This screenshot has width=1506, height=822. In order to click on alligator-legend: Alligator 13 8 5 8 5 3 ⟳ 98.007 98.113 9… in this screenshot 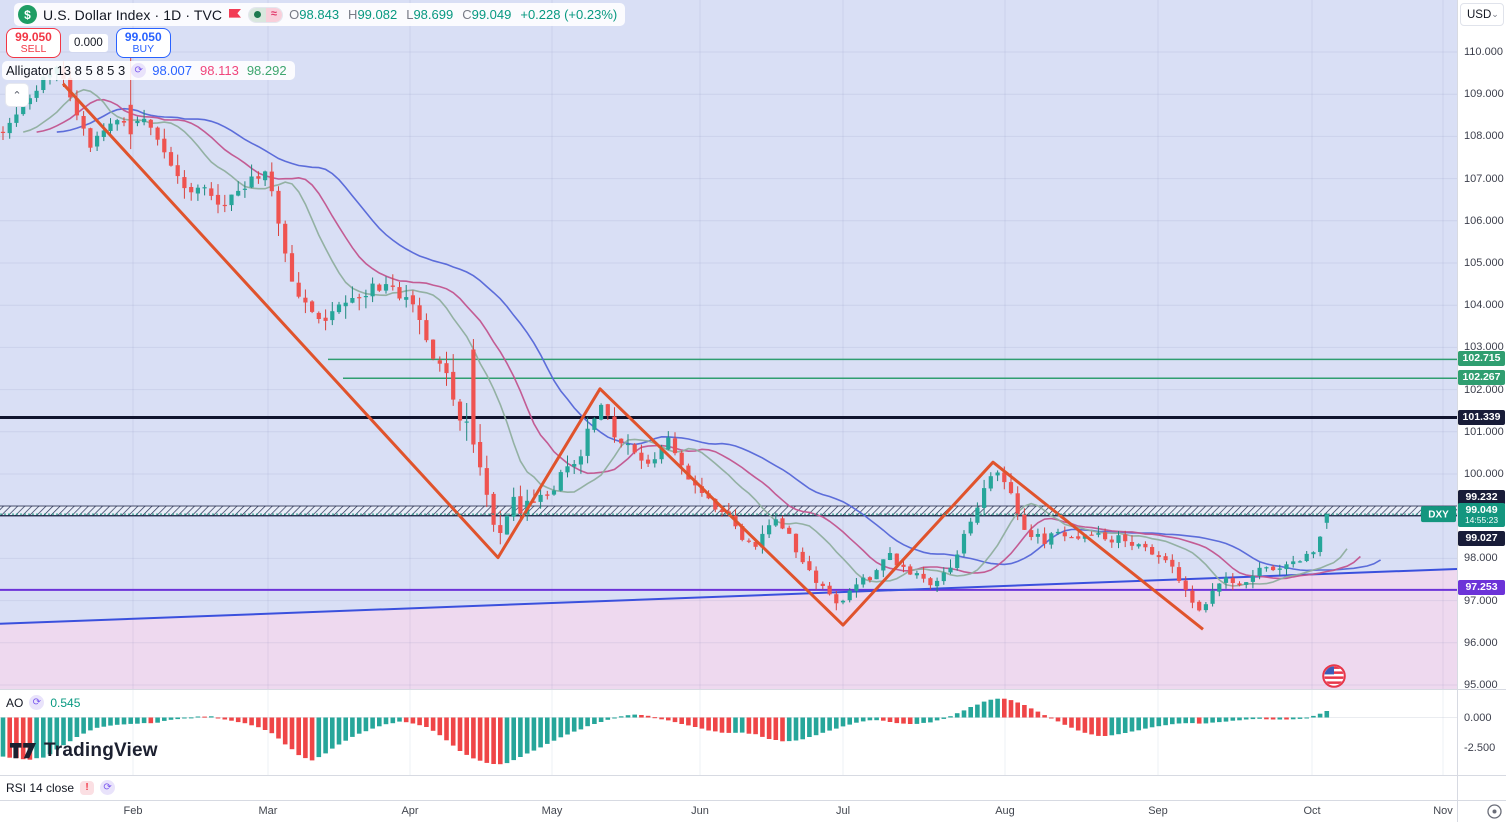, I will do `click(148, 70)`.